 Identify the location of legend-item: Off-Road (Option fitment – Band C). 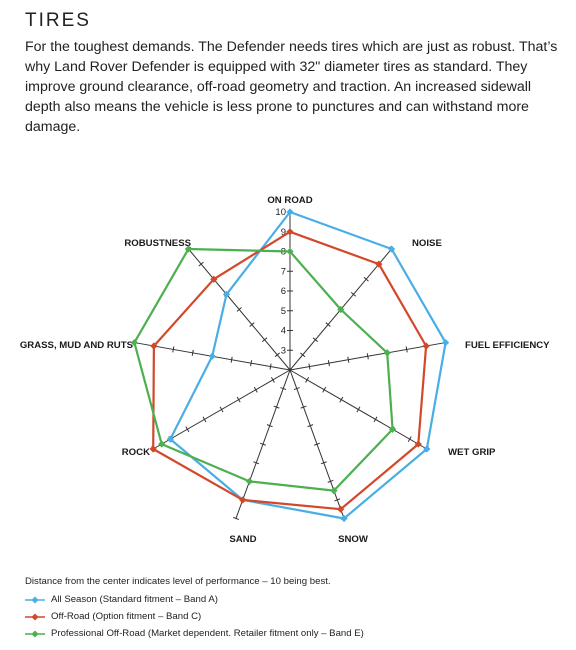
(194, 616).